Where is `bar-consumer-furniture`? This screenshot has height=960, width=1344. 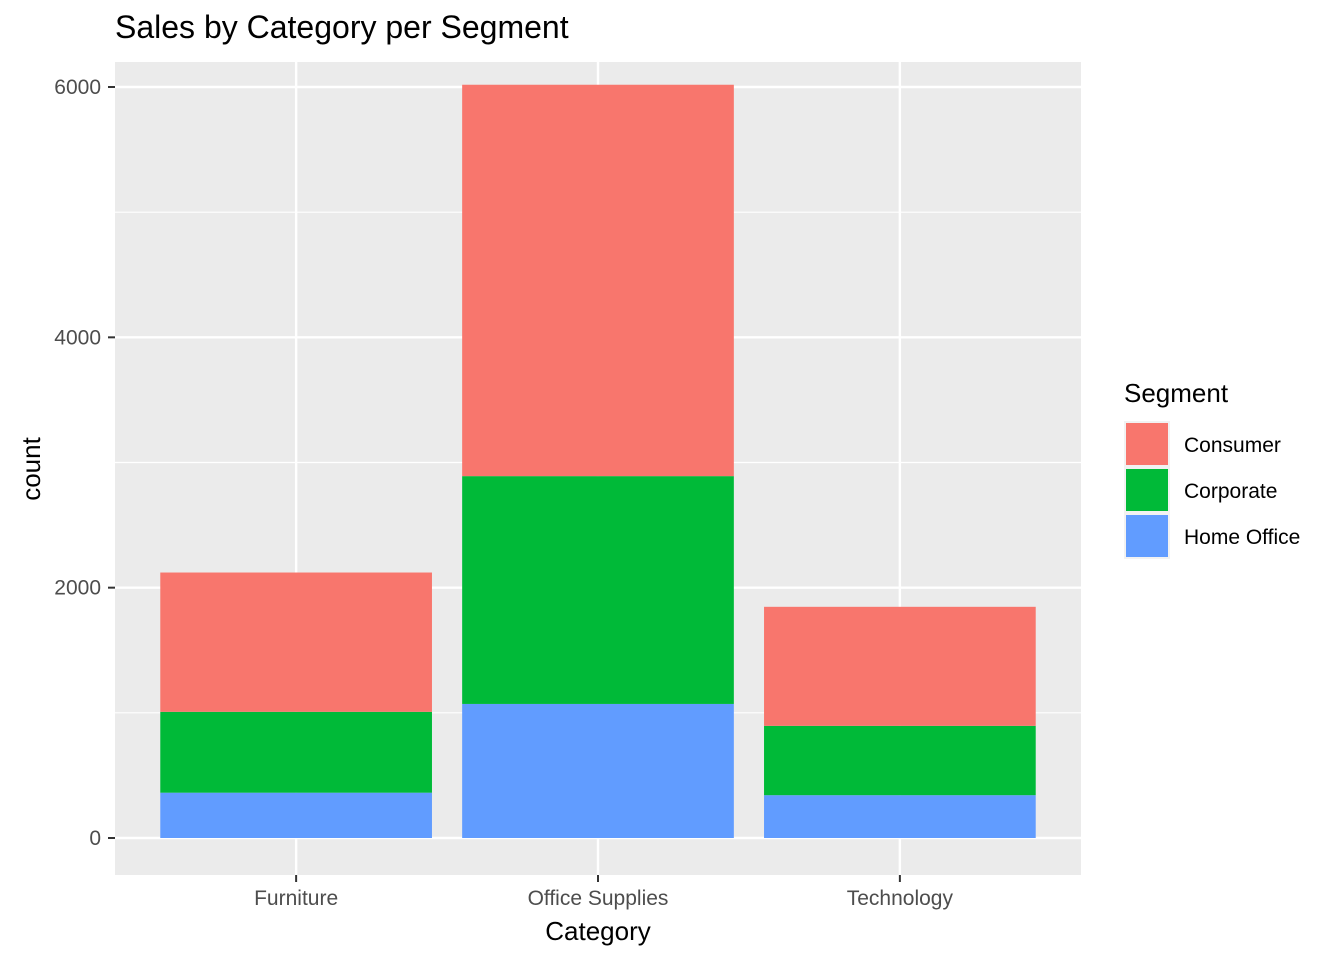
bar-consumer-furniture is located at coordinates (296, 642).